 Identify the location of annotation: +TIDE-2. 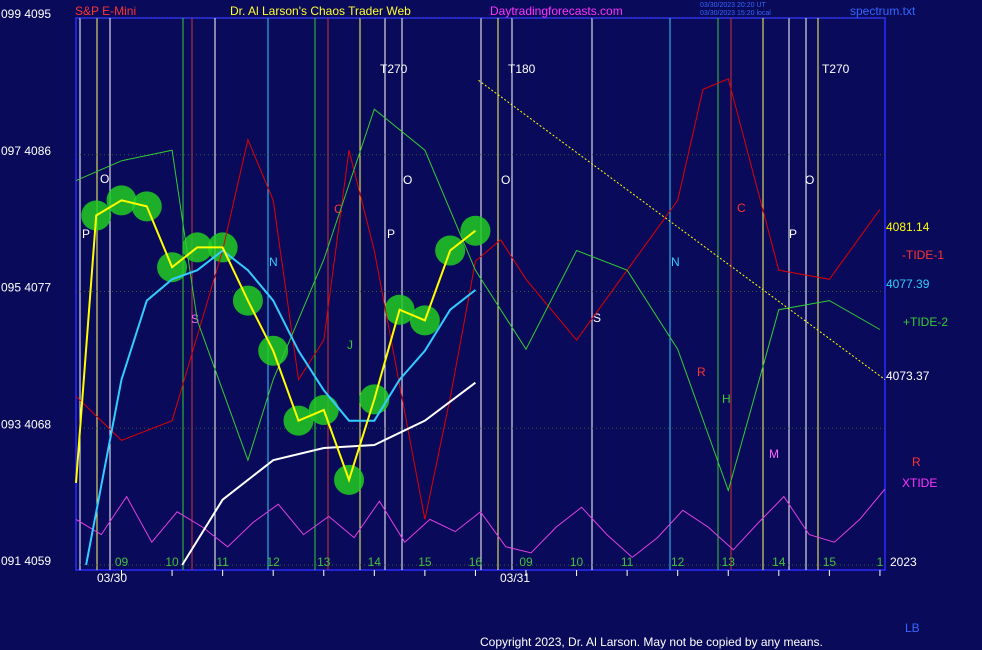
(925, 322).